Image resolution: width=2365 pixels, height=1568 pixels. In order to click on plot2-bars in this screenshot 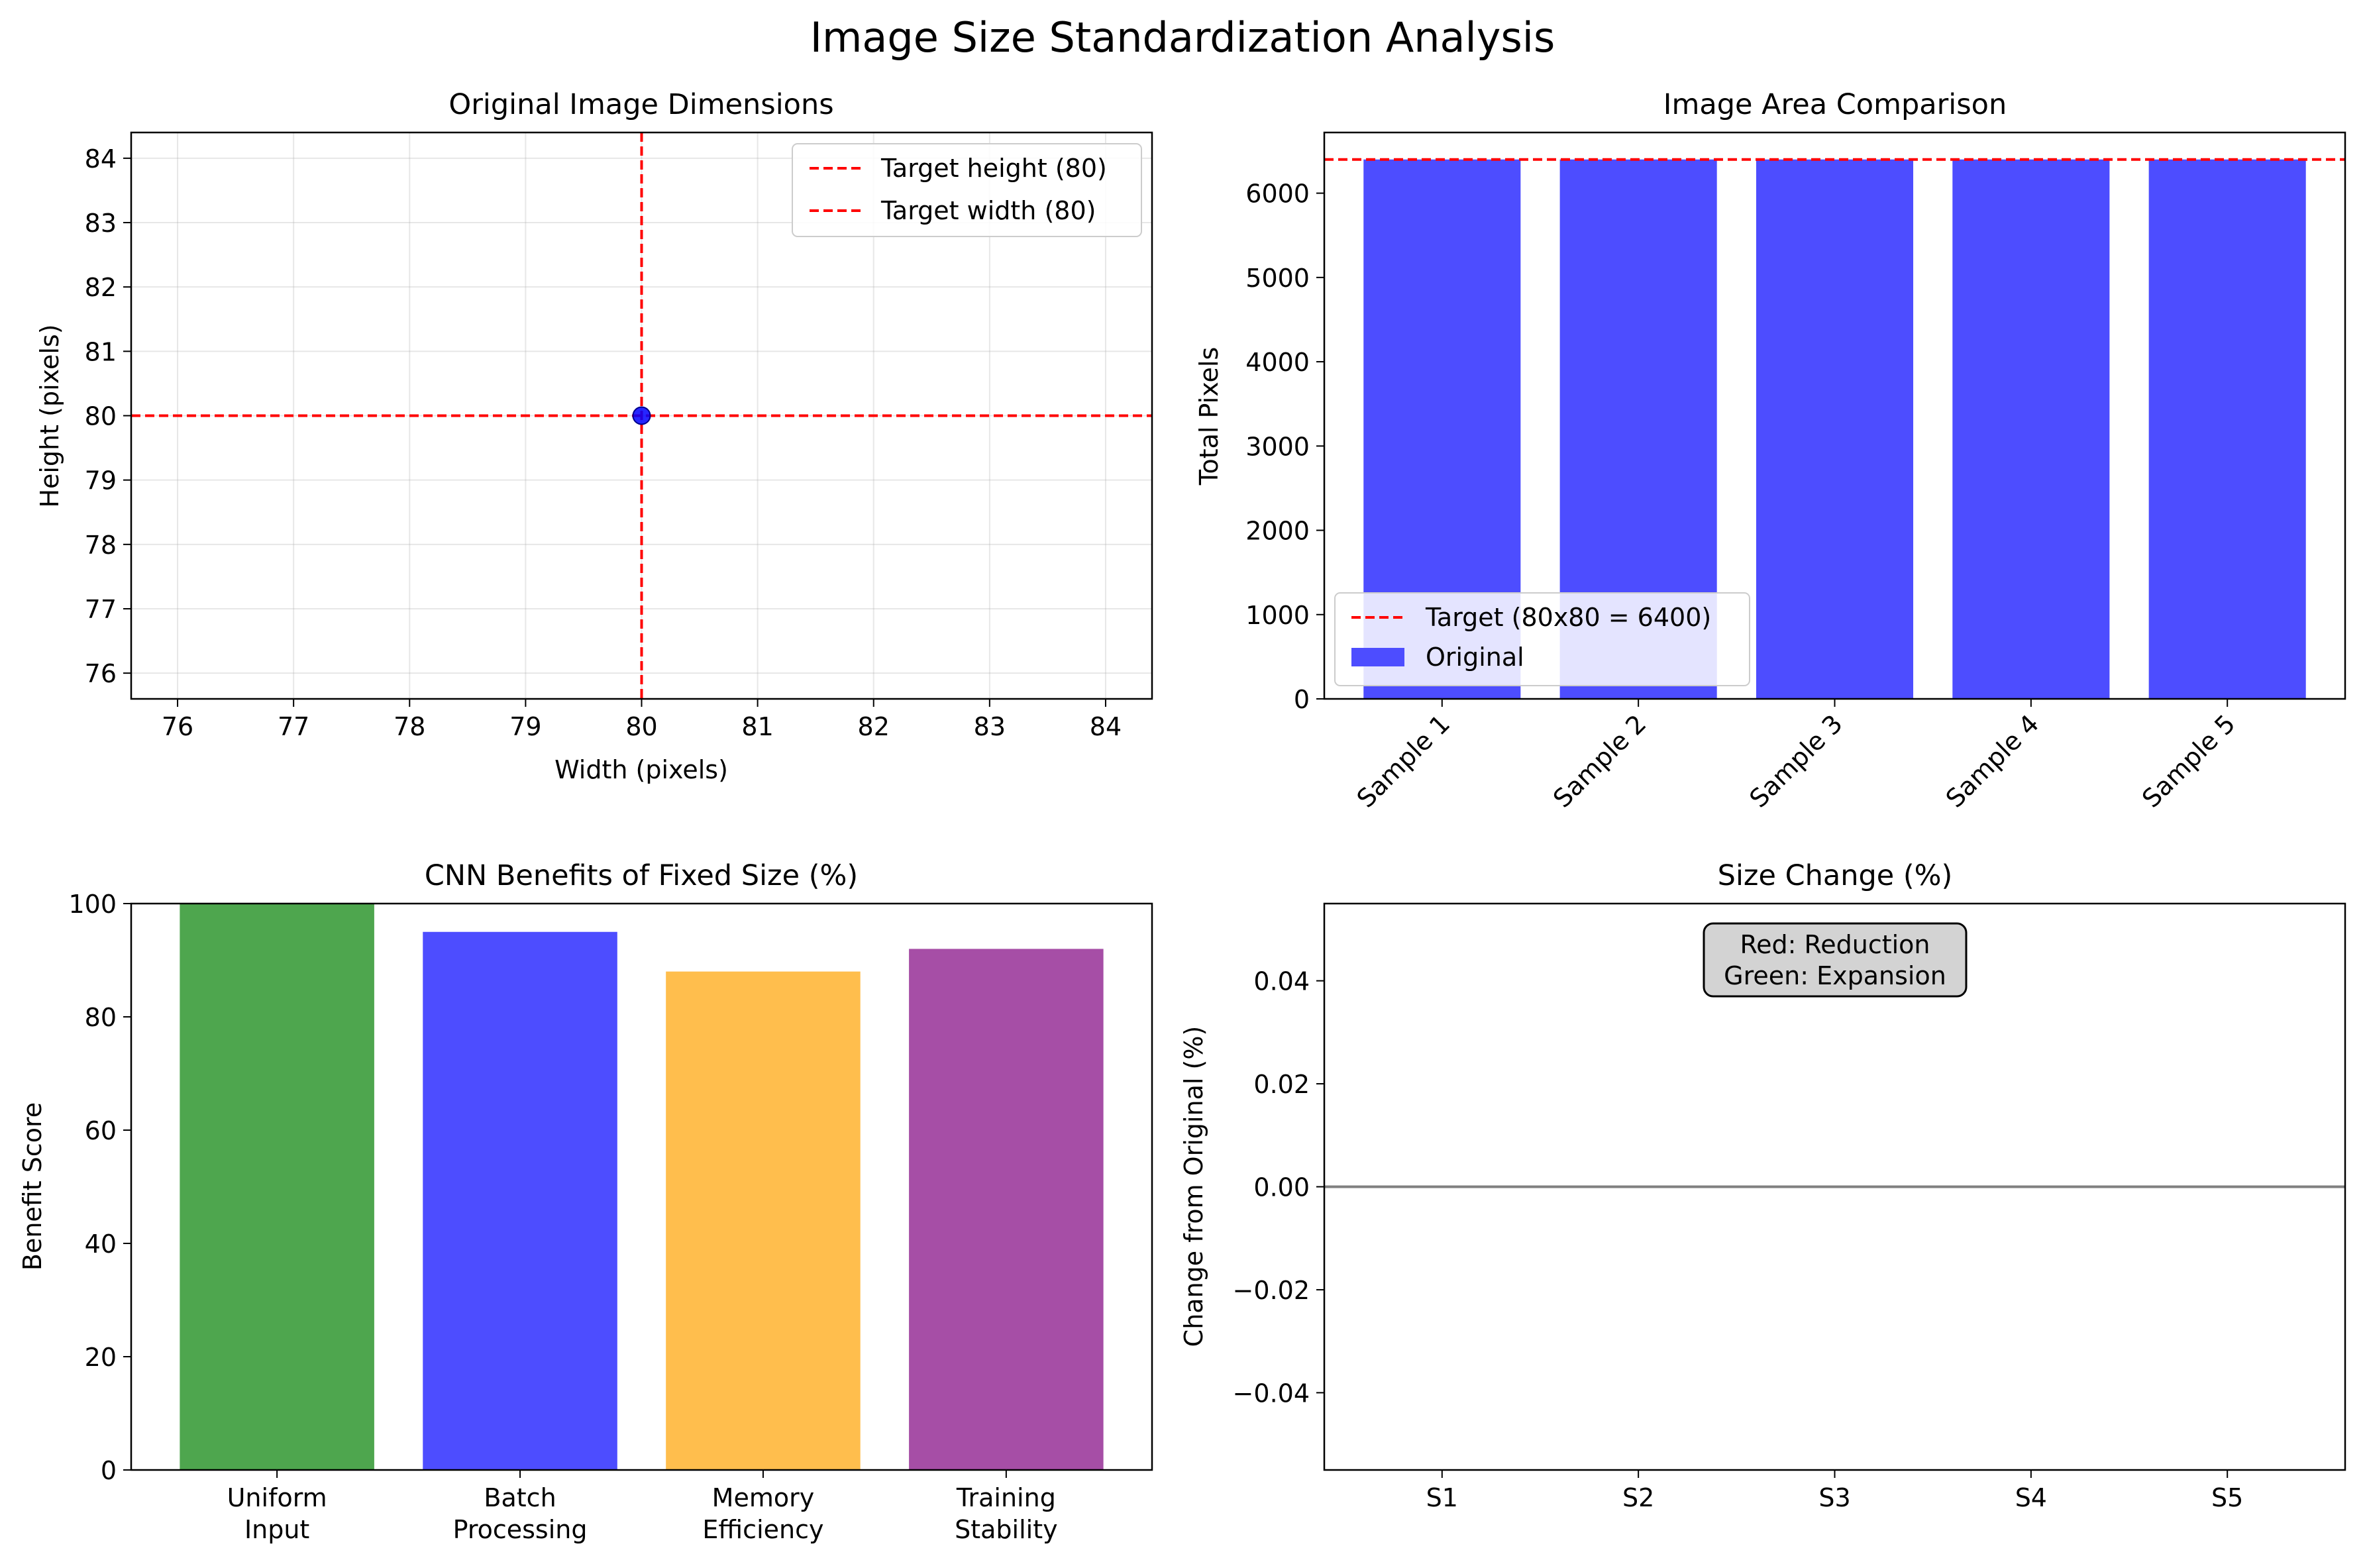, I will do `click(1834, 429)`.